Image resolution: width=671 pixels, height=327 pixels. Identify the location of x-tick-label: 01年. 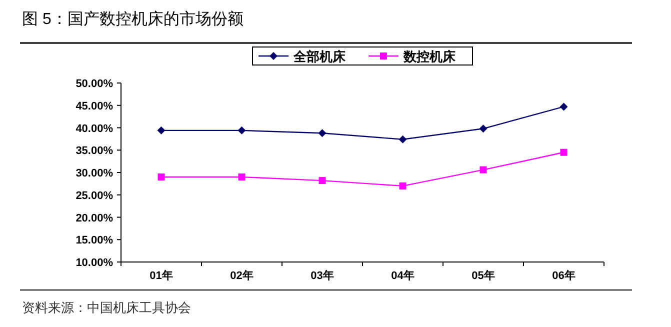
(161, 275).